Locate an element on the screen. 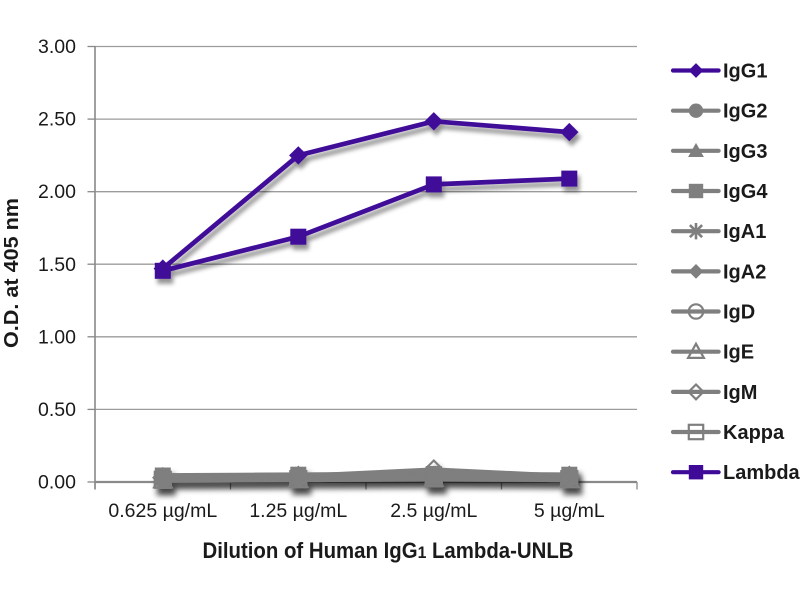  svg-text: IgD is located at coordinates (739, 313).